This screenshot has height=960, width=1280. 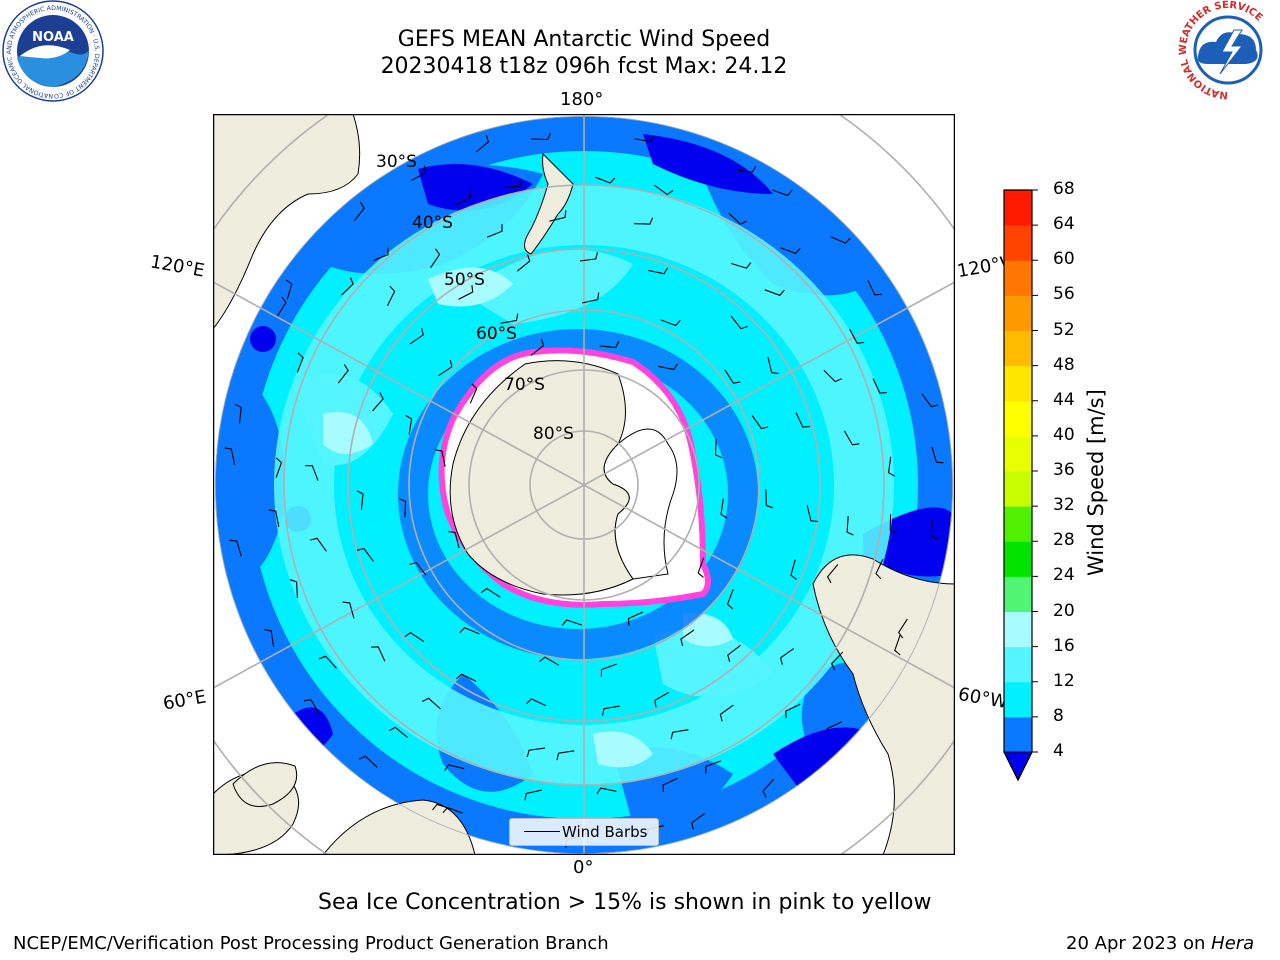 What do you see at coordinates (1064, 259) in the screenshot?
I see `colorbar-tick-label: 60` at bounding box center [1064, 259].